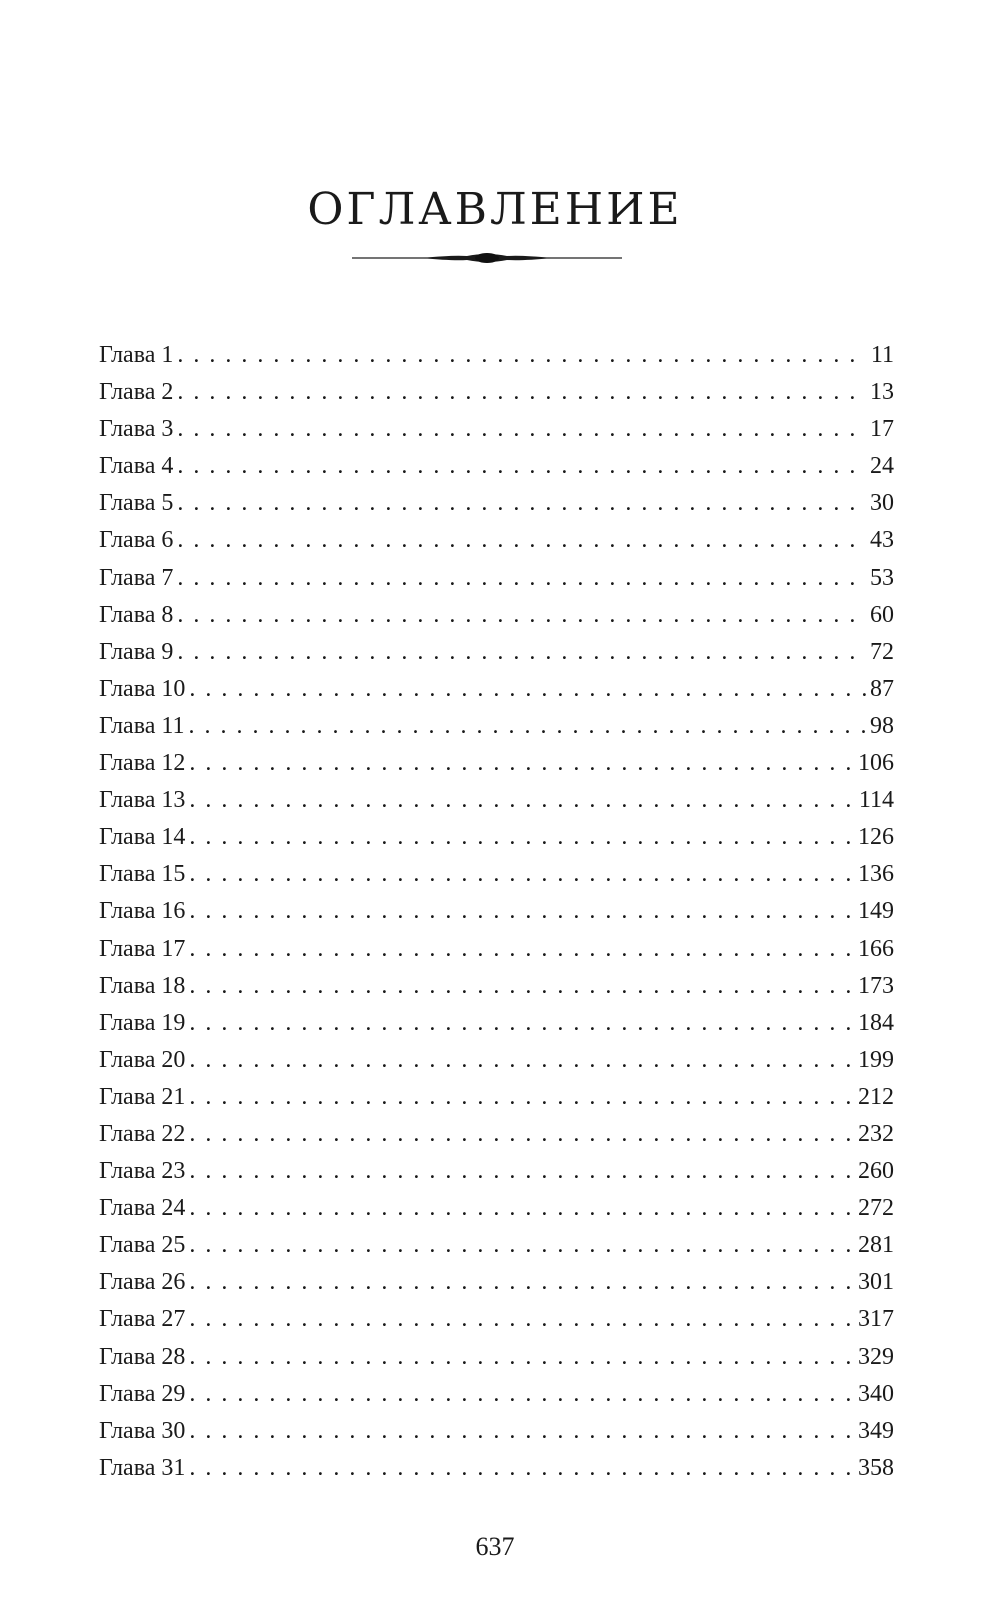 The image size is (1000, 1620). Describe the element at coordinates (142, 1319) in the screenshot. I see `chapter-title: Глава 27` at that location.